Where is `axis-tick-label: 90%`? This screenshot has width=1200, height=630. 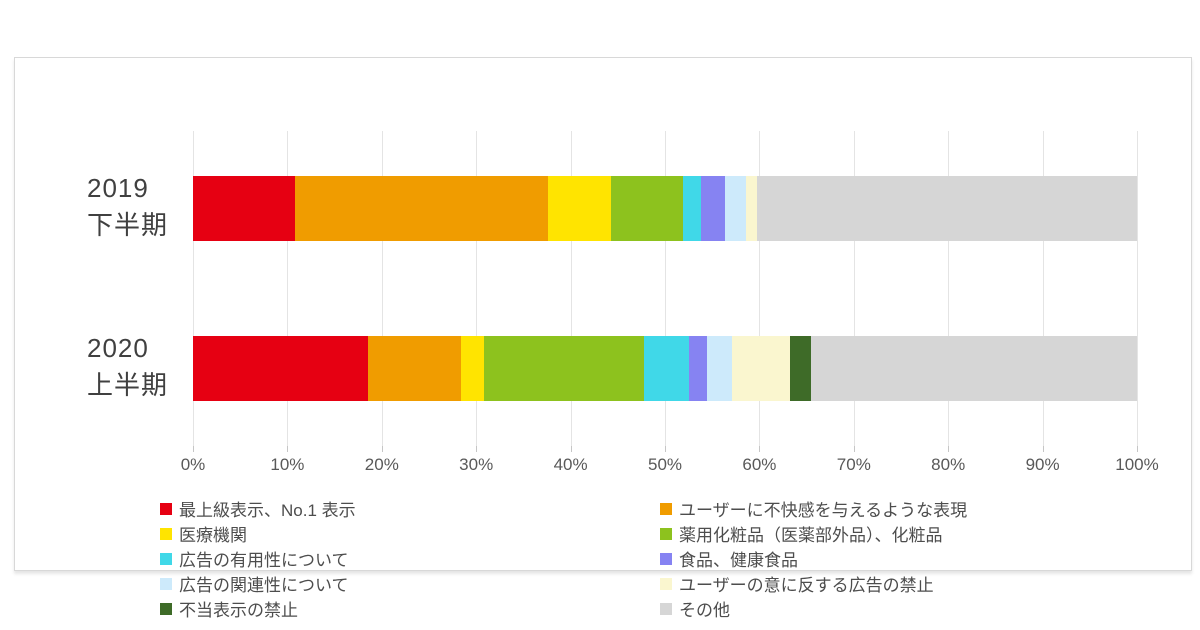 axis-tick-label: 90% is located at coordinates (1042, 464).